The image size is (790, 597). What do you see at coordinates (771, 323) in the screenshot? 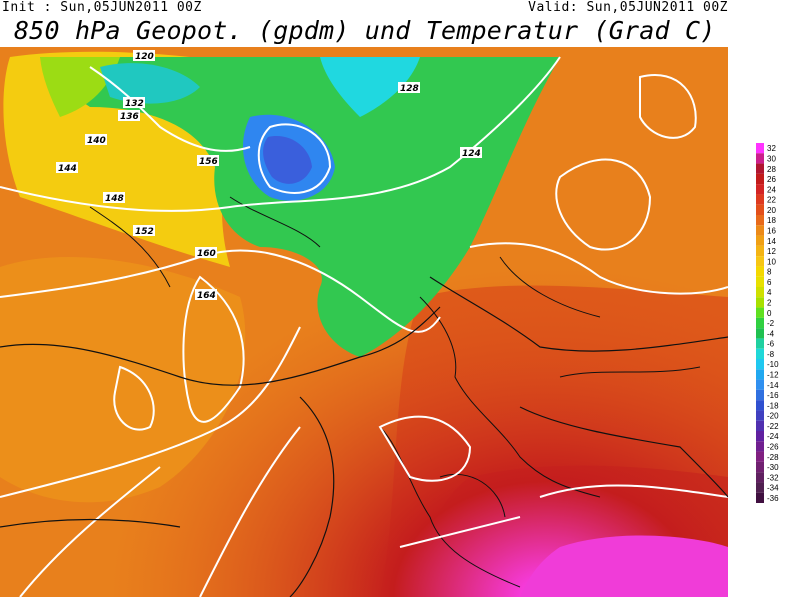
I see `legend-label: -2` at bounding box center [771, 323].